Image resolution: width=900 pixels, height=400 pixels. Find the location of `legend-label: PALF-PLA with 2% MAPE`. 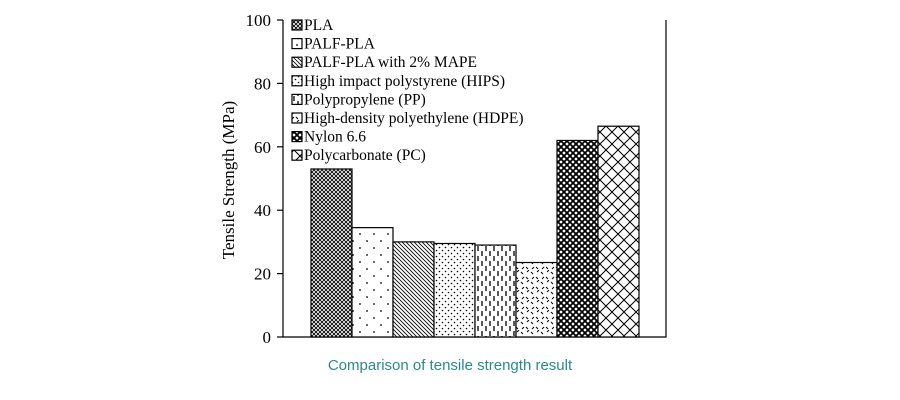

legend-label: PALF-PLA with 2% MAPE is located at coordinates (390, 62).